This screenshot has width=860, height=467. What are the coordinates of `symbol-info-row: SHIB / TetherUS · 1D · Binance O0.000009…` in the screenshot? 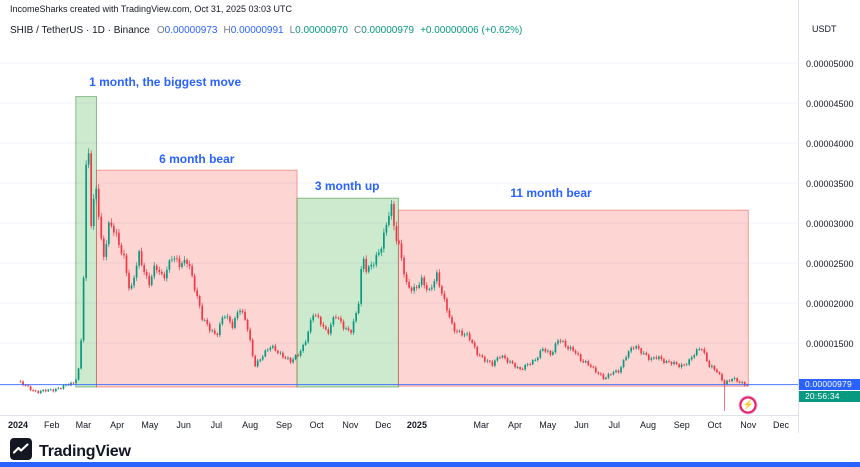 It's located at (266, 30).